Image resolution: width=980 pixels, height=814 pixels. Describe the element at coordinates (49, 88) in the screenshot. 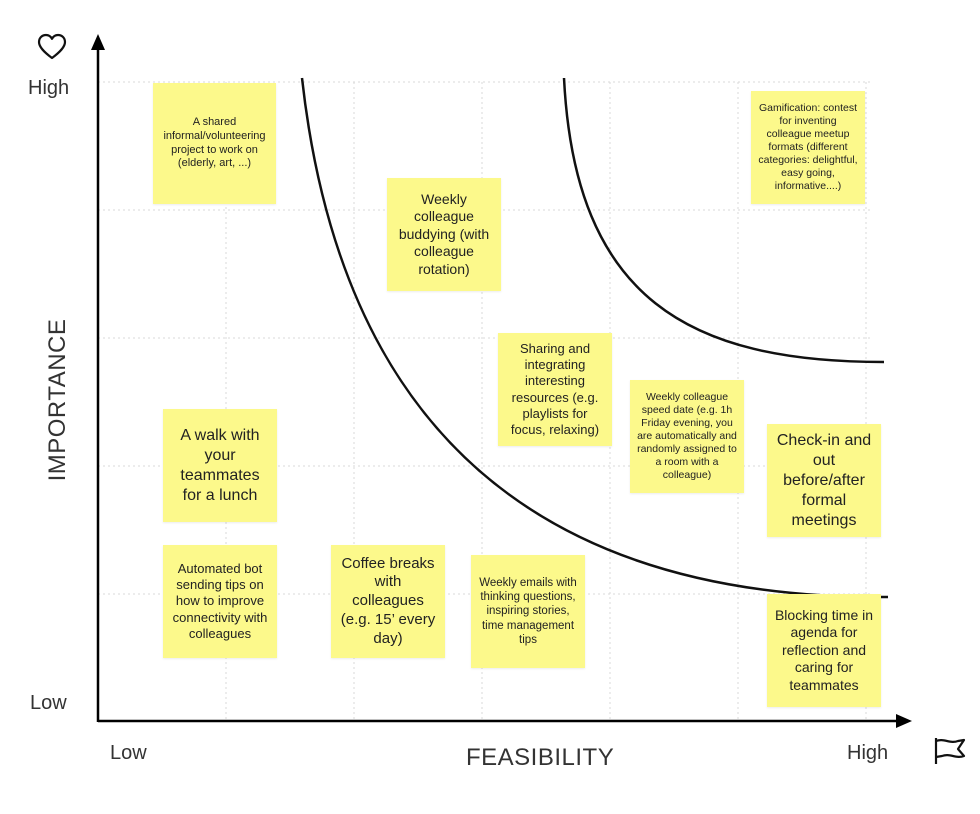

I see `y-axis-high-label: High` at that location.